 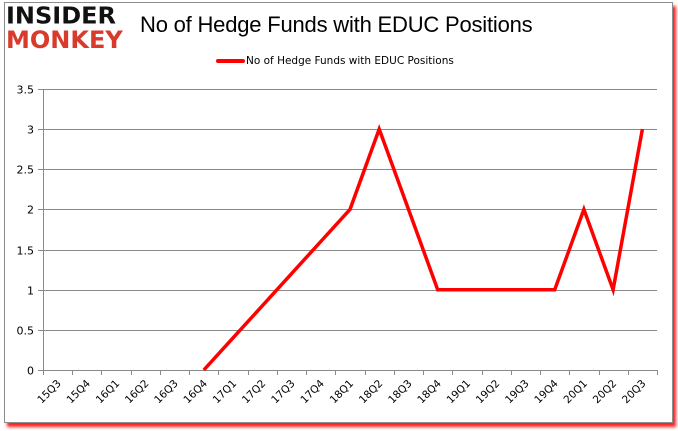 I want to click on y-tick-label: 2, so click(x=30, y=210).